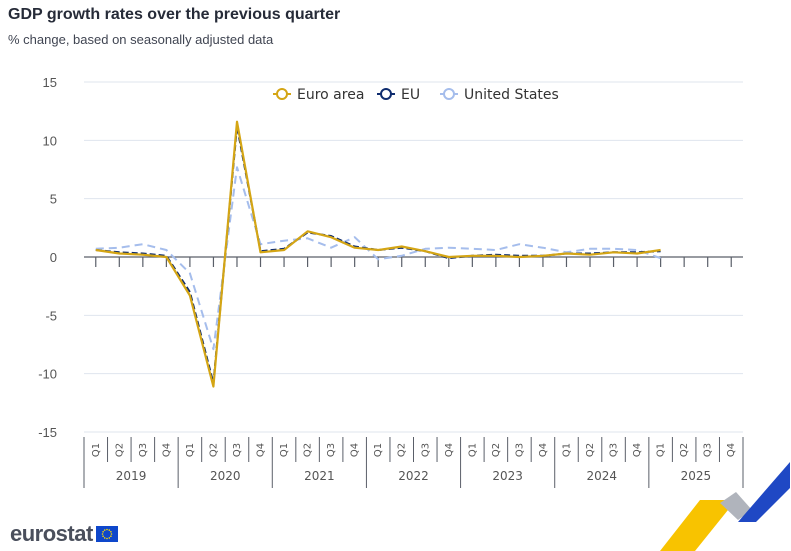 This screenshot has width=791, height=551. Describe the element at coordinates (50, 140) in the screenshot. I see `y-tick-label: 10` at that location.